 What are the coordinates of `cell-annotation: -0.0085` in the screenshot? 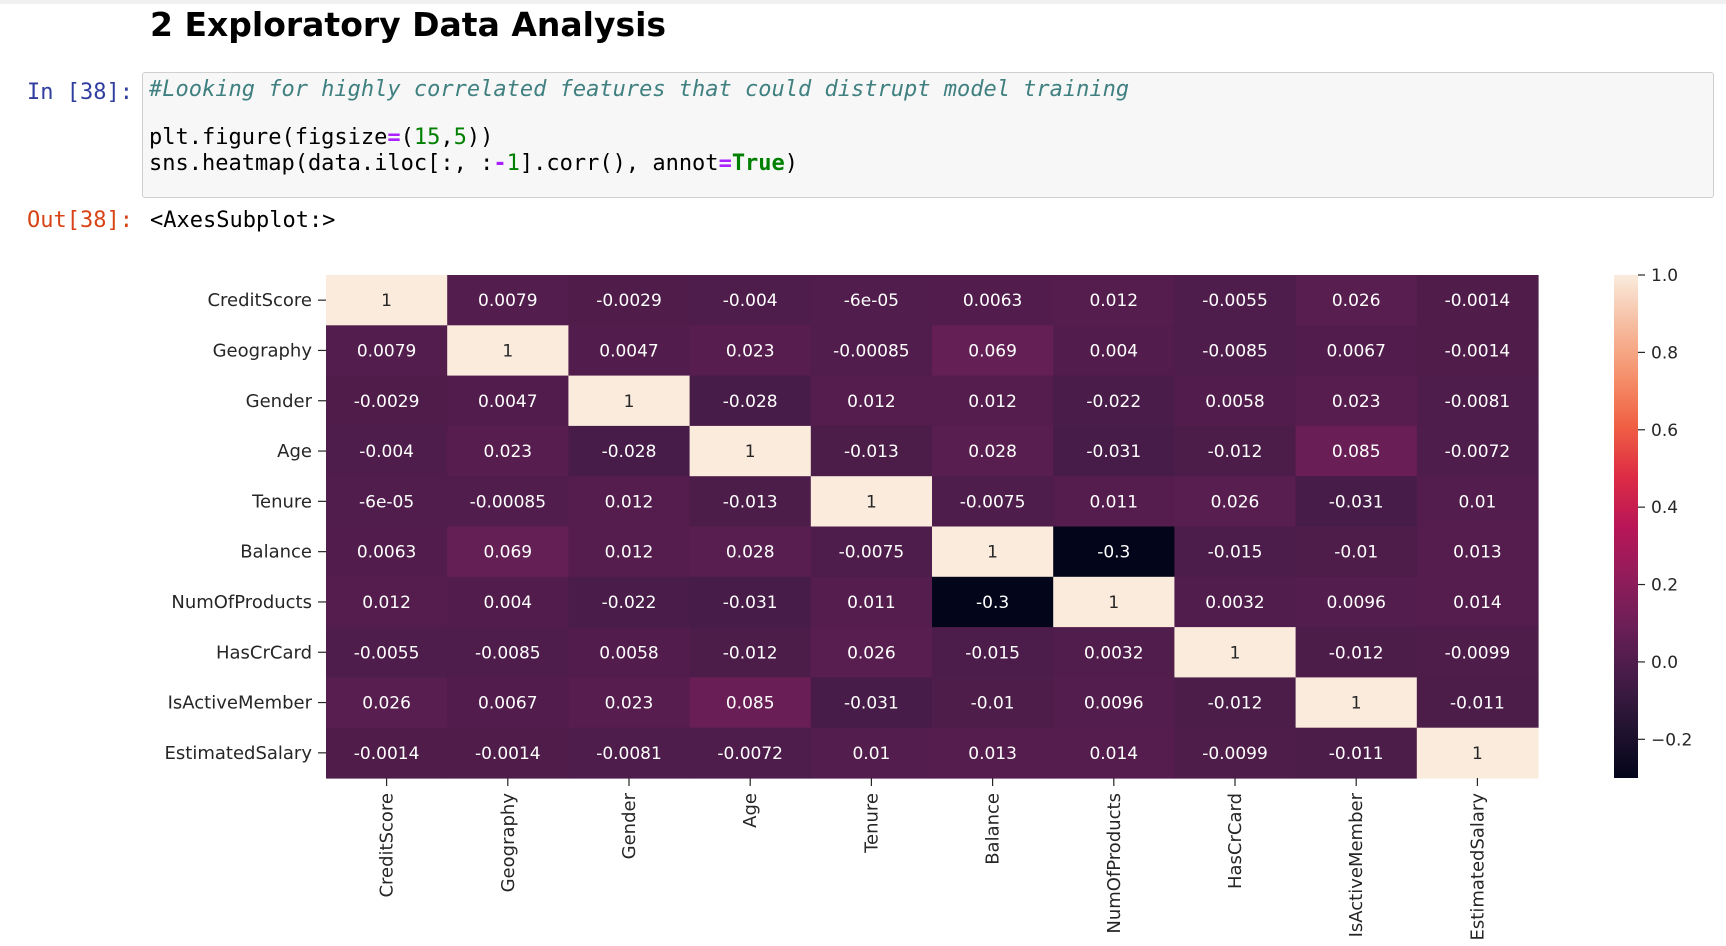 It's located at (508, 653).